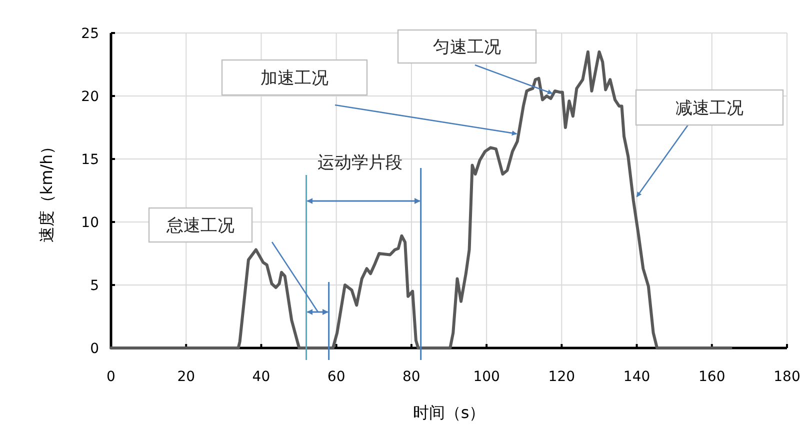 The height and width of the screenshot is (448, 806). I want to click on y-tick-label: 10, so click(90, 223).